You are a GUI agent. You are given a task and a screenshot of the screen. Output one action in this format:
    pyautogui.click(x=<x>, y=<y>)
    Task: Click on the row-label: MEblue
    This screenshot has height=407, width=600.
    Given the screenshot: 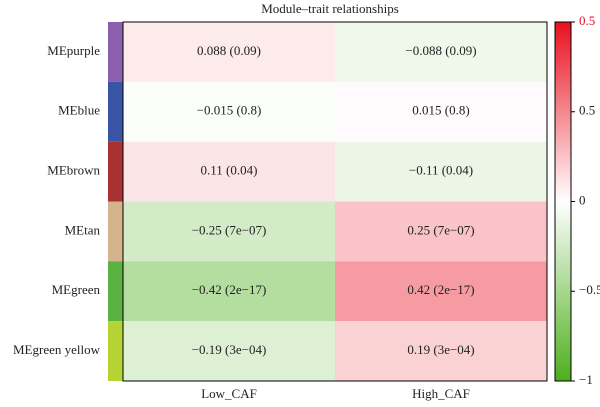 What is the action you would take?
    pyautogui.click(x=79, y=110)
    